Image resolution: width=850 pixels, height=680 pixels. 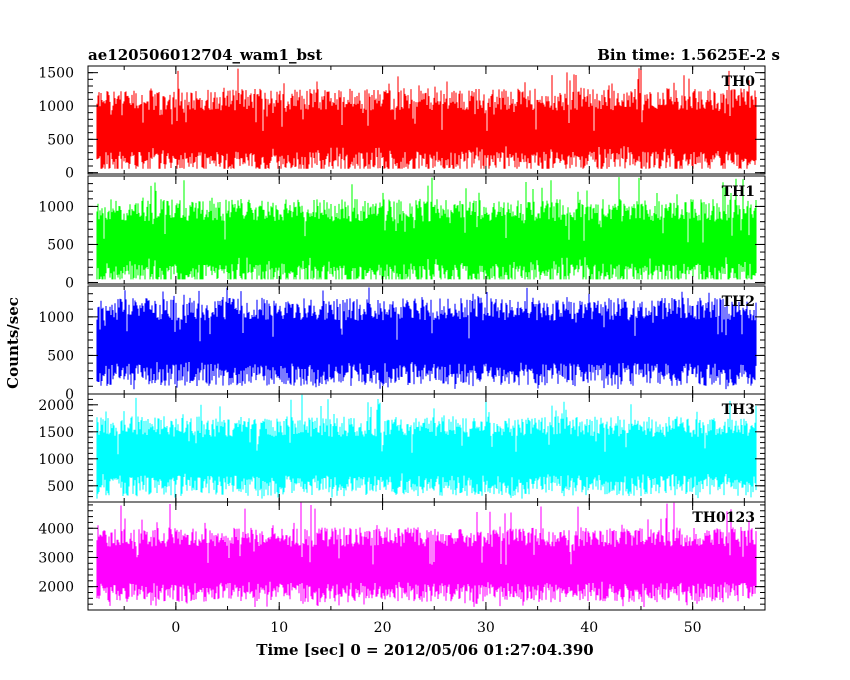 What do you see at coordinates (486, 628) in the screenshot?
I see `x-tick-label: 30` at bounding box center [486, 628].